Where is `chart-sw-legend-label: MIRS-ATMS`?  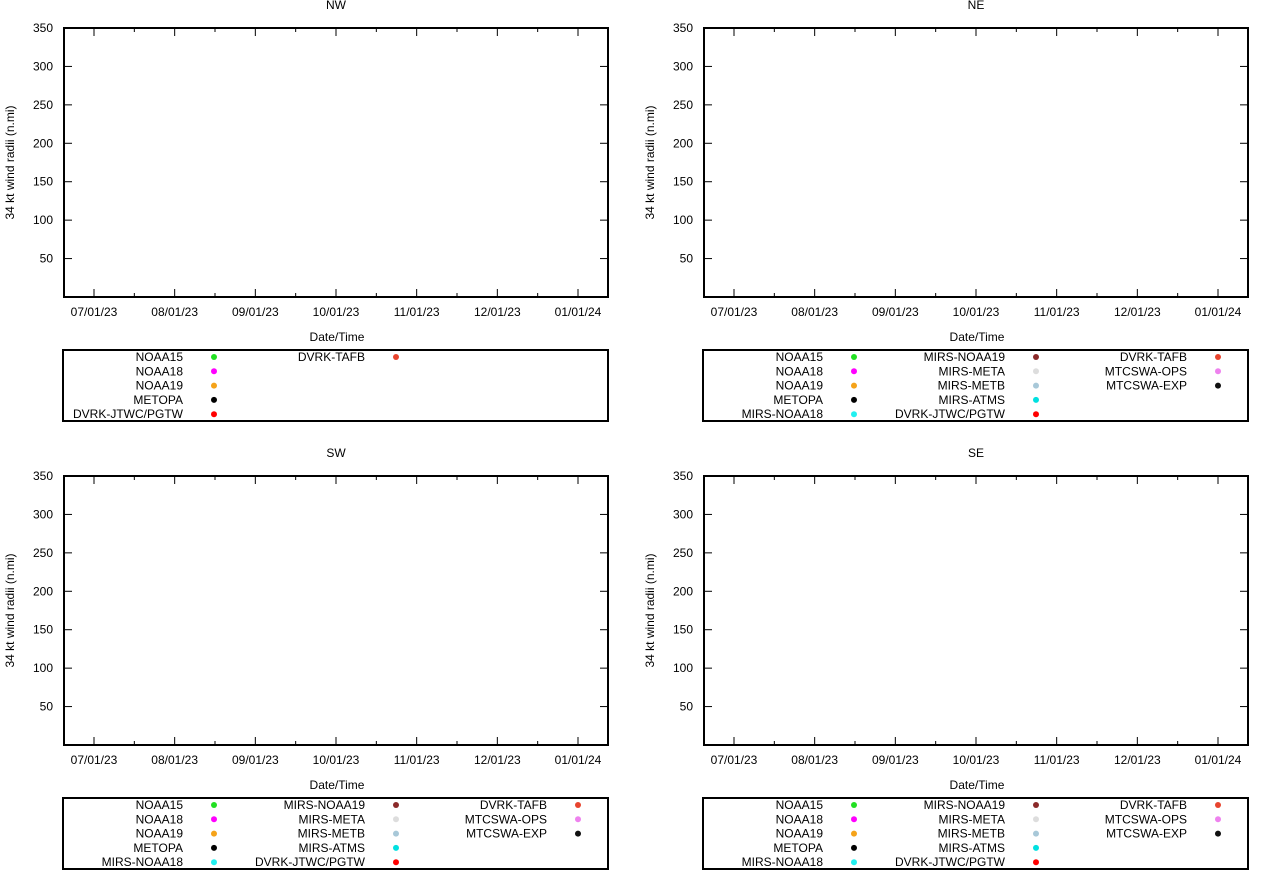
chart-sw-legend-label: MIRS-ATMS is located at coordinates (332, 848).